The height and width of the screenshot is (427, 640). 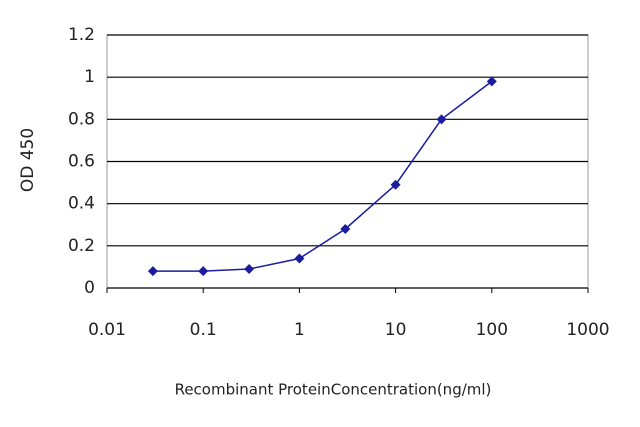 I want to click on y-tick-label: 1, so click(x=89, y=77).